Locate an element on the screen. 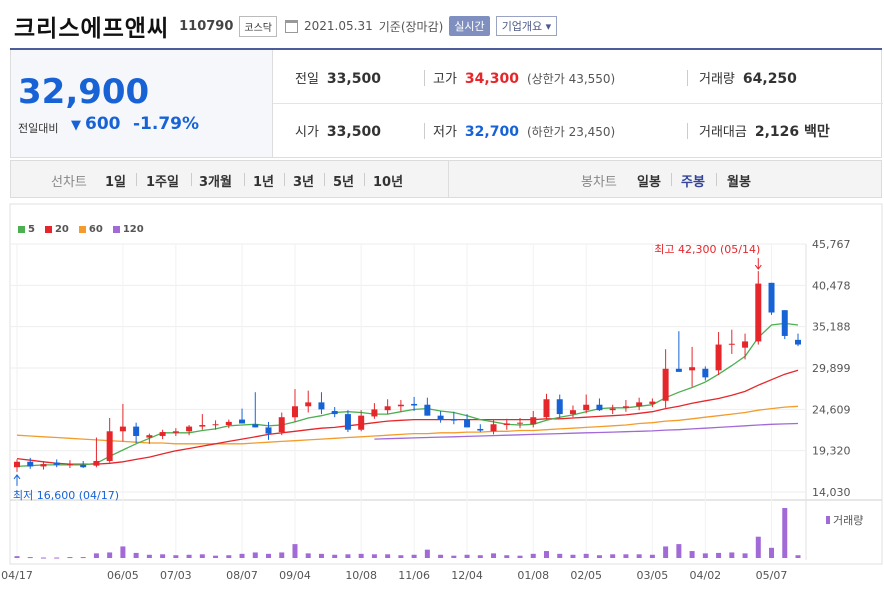 Image resolution: width=884 pixels, height=610 pixels. realtime-button: 실시간 is located at coordinates (469, 26).